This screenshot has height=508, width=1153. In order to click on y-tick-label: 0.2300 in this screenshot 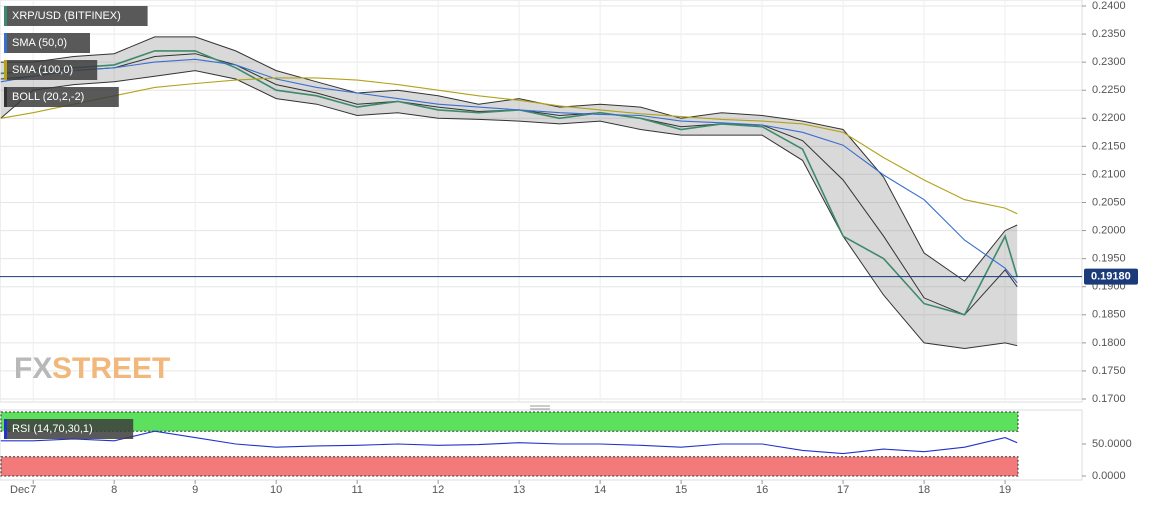, I will do `click(1109, 62)`.